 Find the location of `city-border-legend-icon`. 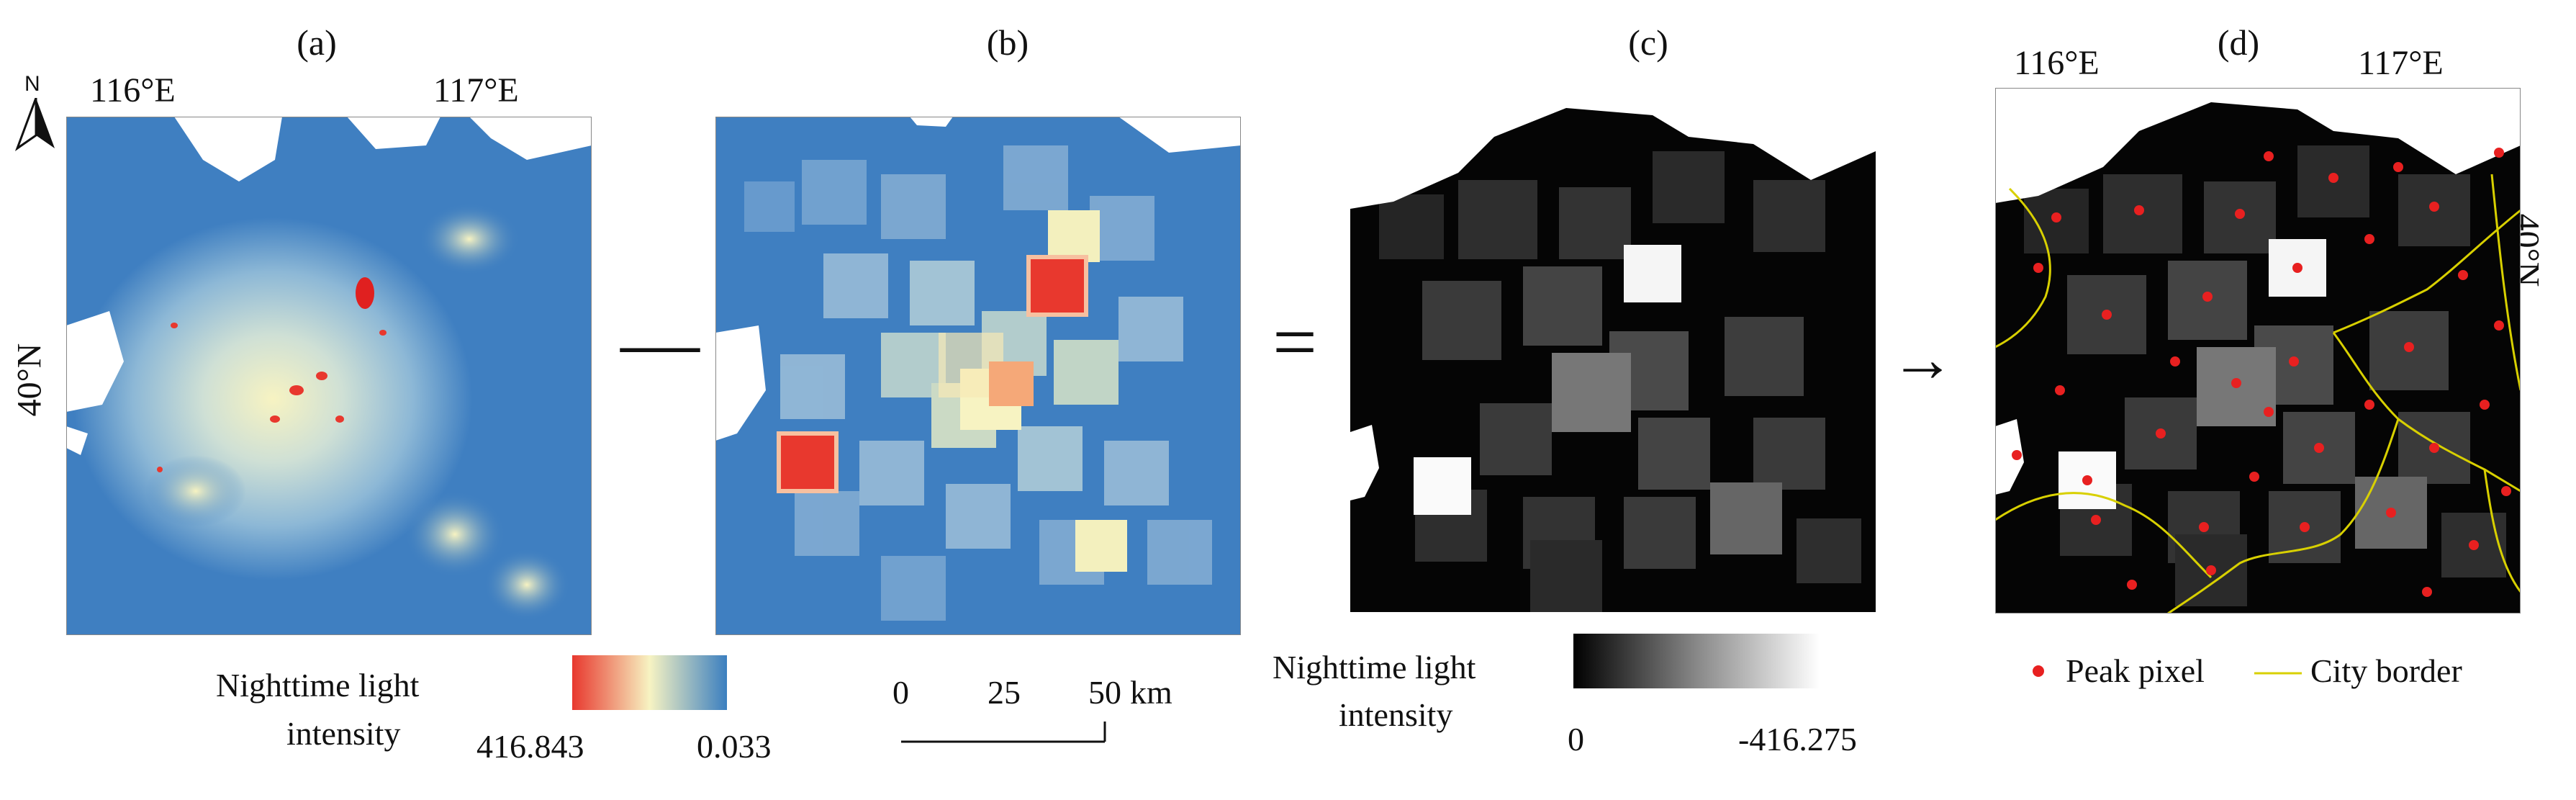

city-border-legend-icon is located at coordinates (2278, 673).